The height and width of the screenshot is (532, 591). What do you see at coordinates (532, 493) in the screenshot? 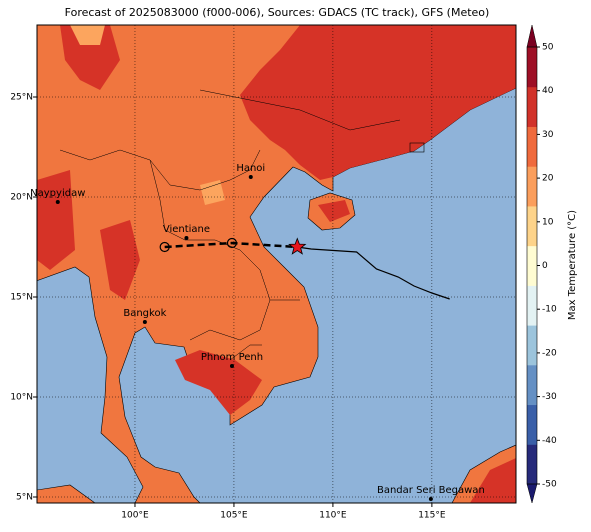
I see `colorbar-under` at bounding box center [532, 493].